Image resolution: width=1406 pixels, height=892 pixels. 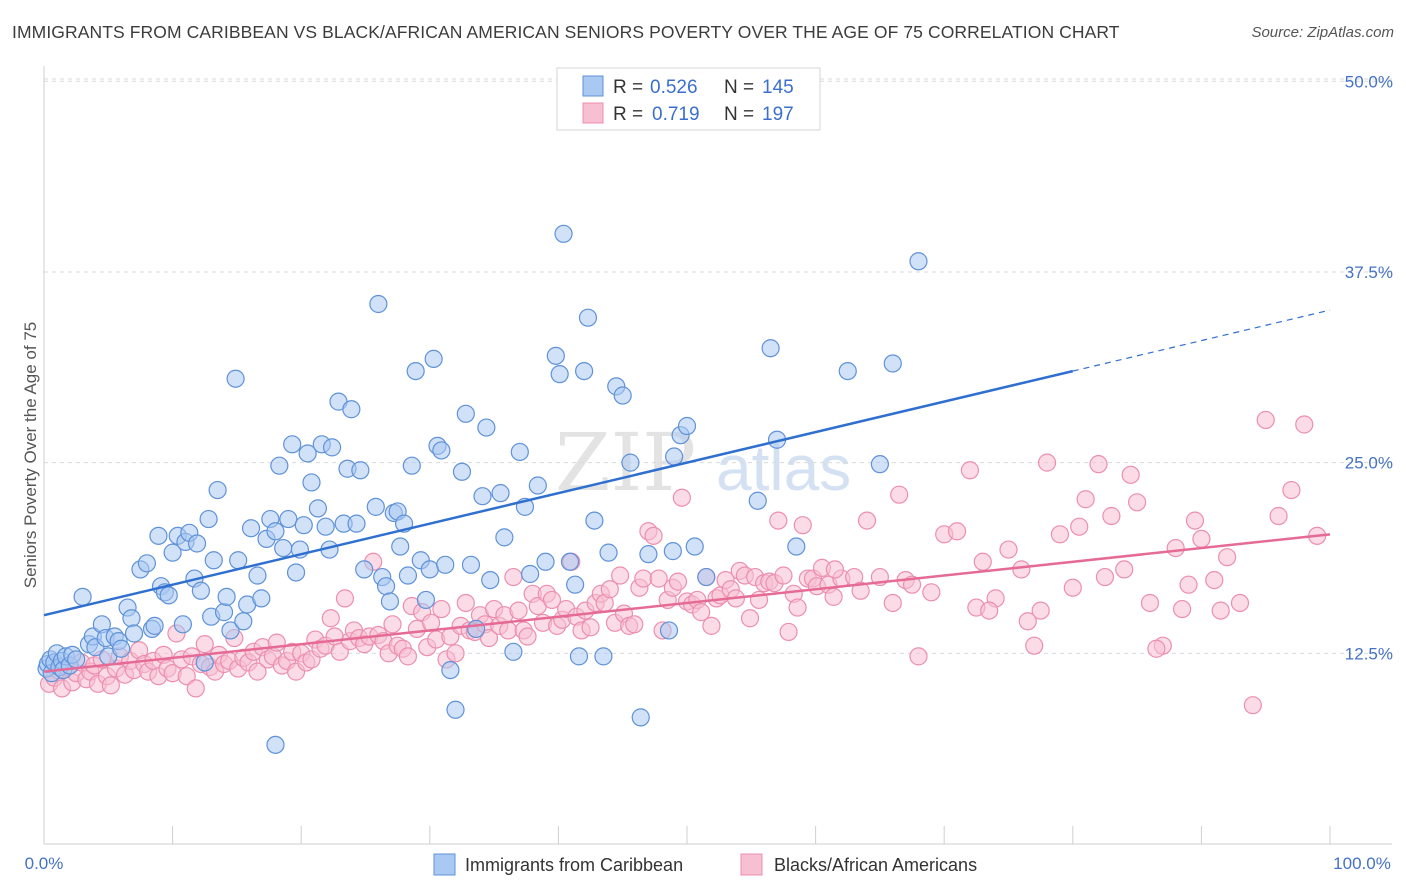 What do you see at coordinates (1322, 32) in the screenshot?
I see `source-label: Source: ZipAtlas.com` at bounding box center [1322, 32].